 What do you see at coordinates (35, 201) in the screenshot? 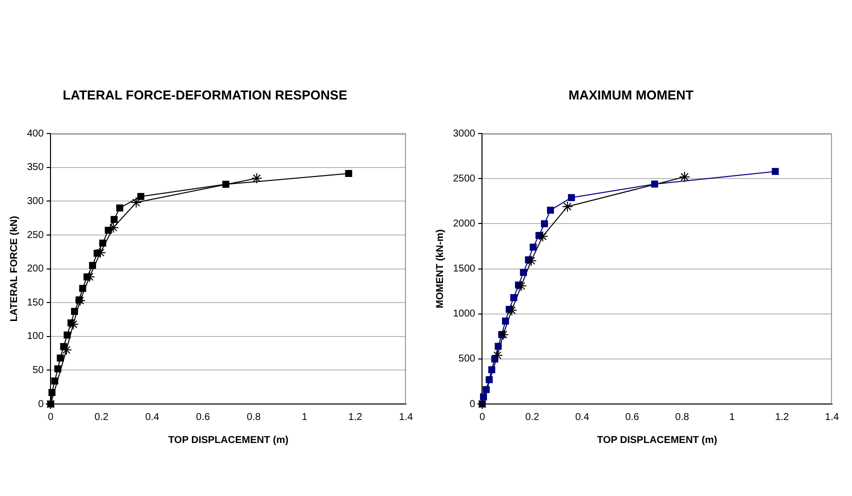
I see `y-tick-label: 300` at bounding box center [35, 201].